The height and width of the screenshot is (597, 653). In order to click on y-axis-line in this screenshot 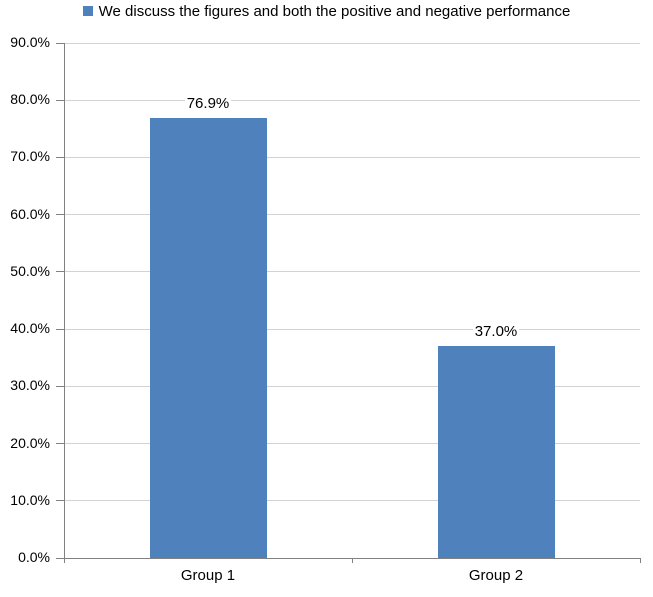, I will do `click(64, 303)`.